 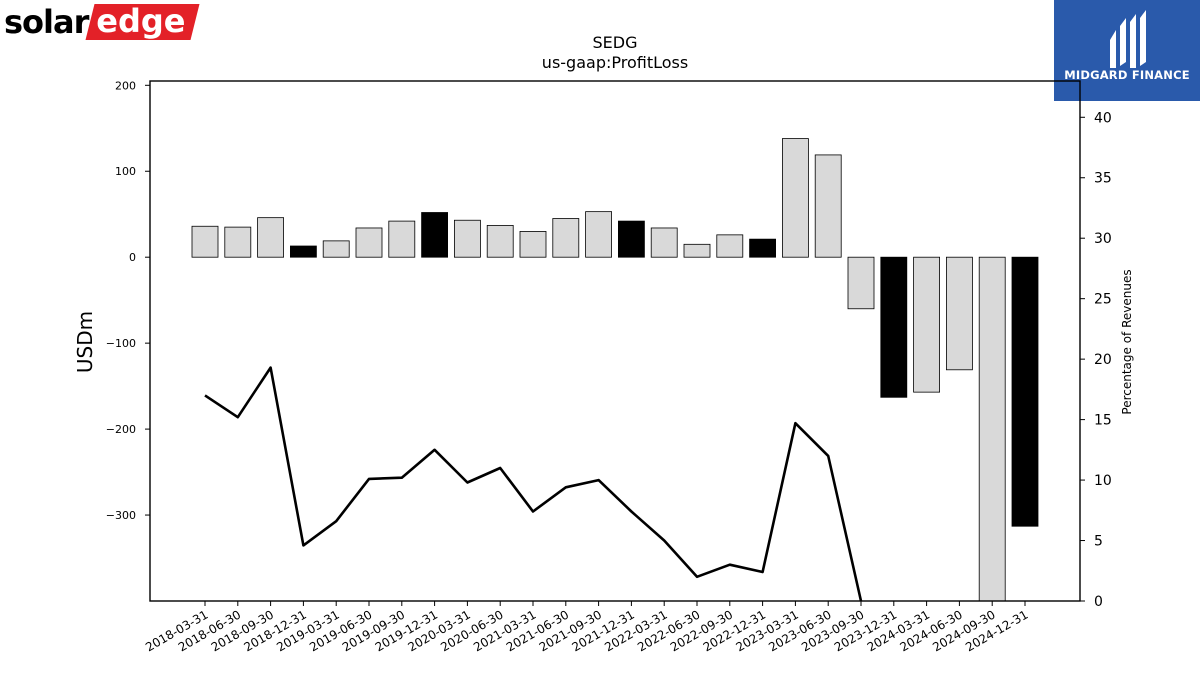 What do you see at coordinates (615, 62) in the screenshot?
I see `chart-subtitle: us-gaap:ProfitLoss` at bounding box center [615, 62].